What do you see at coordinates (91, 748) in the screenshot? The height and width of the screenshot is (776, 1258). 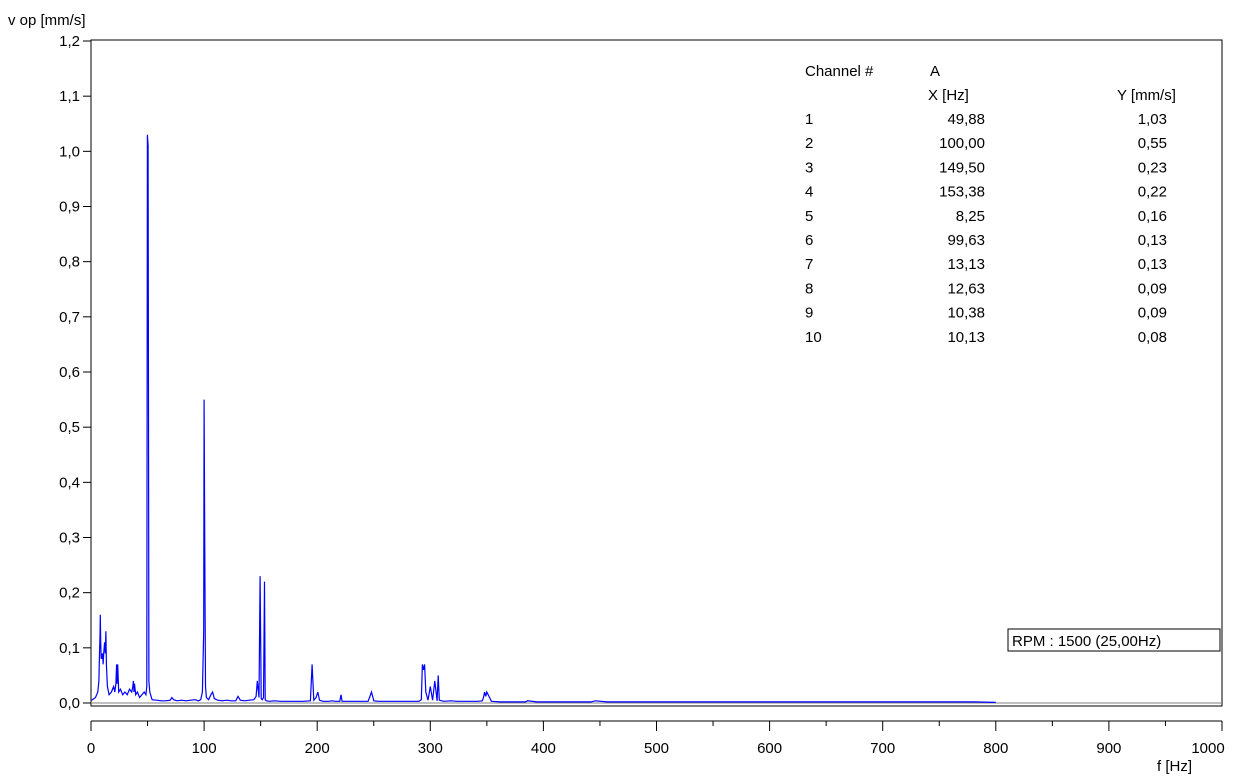 I see `x-tick-label: 0` at bounding box center [91, 748].